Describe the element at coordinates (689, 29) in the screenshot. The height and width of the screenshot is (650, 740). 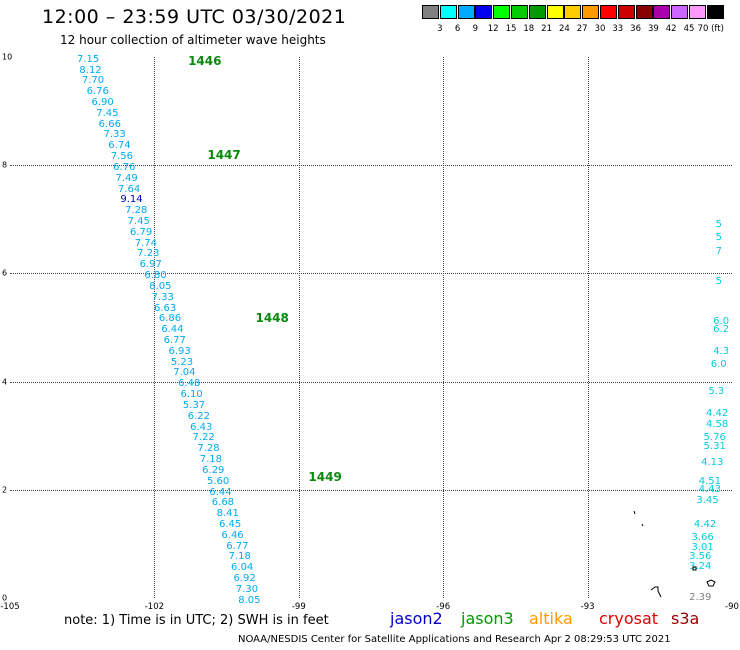
I see `colorbar-label: 45` at that location.